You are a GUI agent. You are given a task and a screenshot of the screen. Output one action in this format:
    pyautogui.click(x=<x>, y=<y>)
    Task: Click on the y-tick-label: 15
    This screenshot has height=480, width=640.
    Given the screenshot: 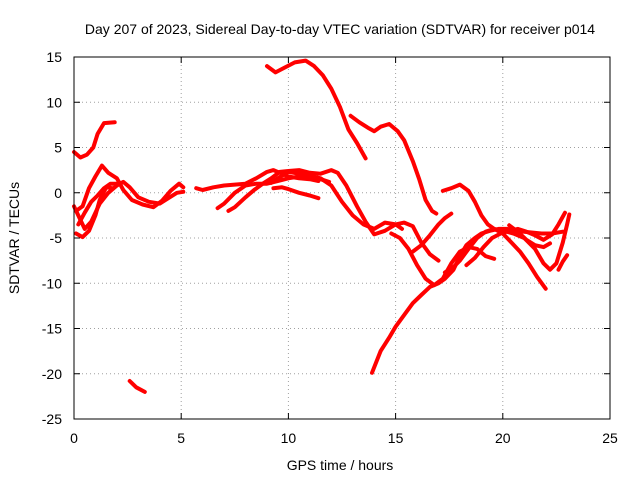 What is the action you would take?
    pyautogui.click(x=54, y=57)
    